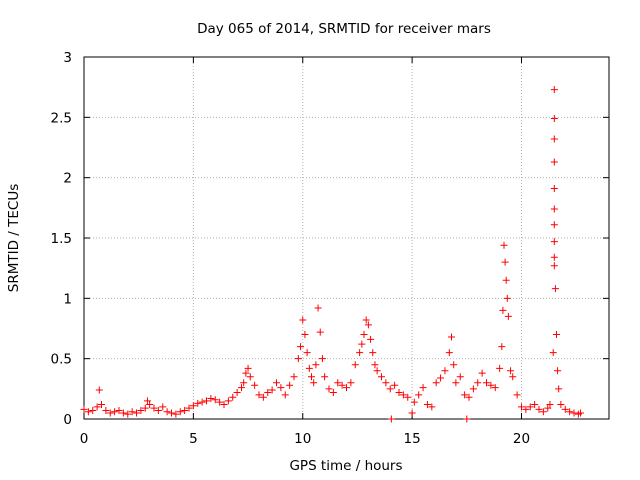 The width and height of the screenshot is (640, 480). Describe the element at coordinates (67, 179) in the screenshot. I see `y-tick-label: 2` at that location.